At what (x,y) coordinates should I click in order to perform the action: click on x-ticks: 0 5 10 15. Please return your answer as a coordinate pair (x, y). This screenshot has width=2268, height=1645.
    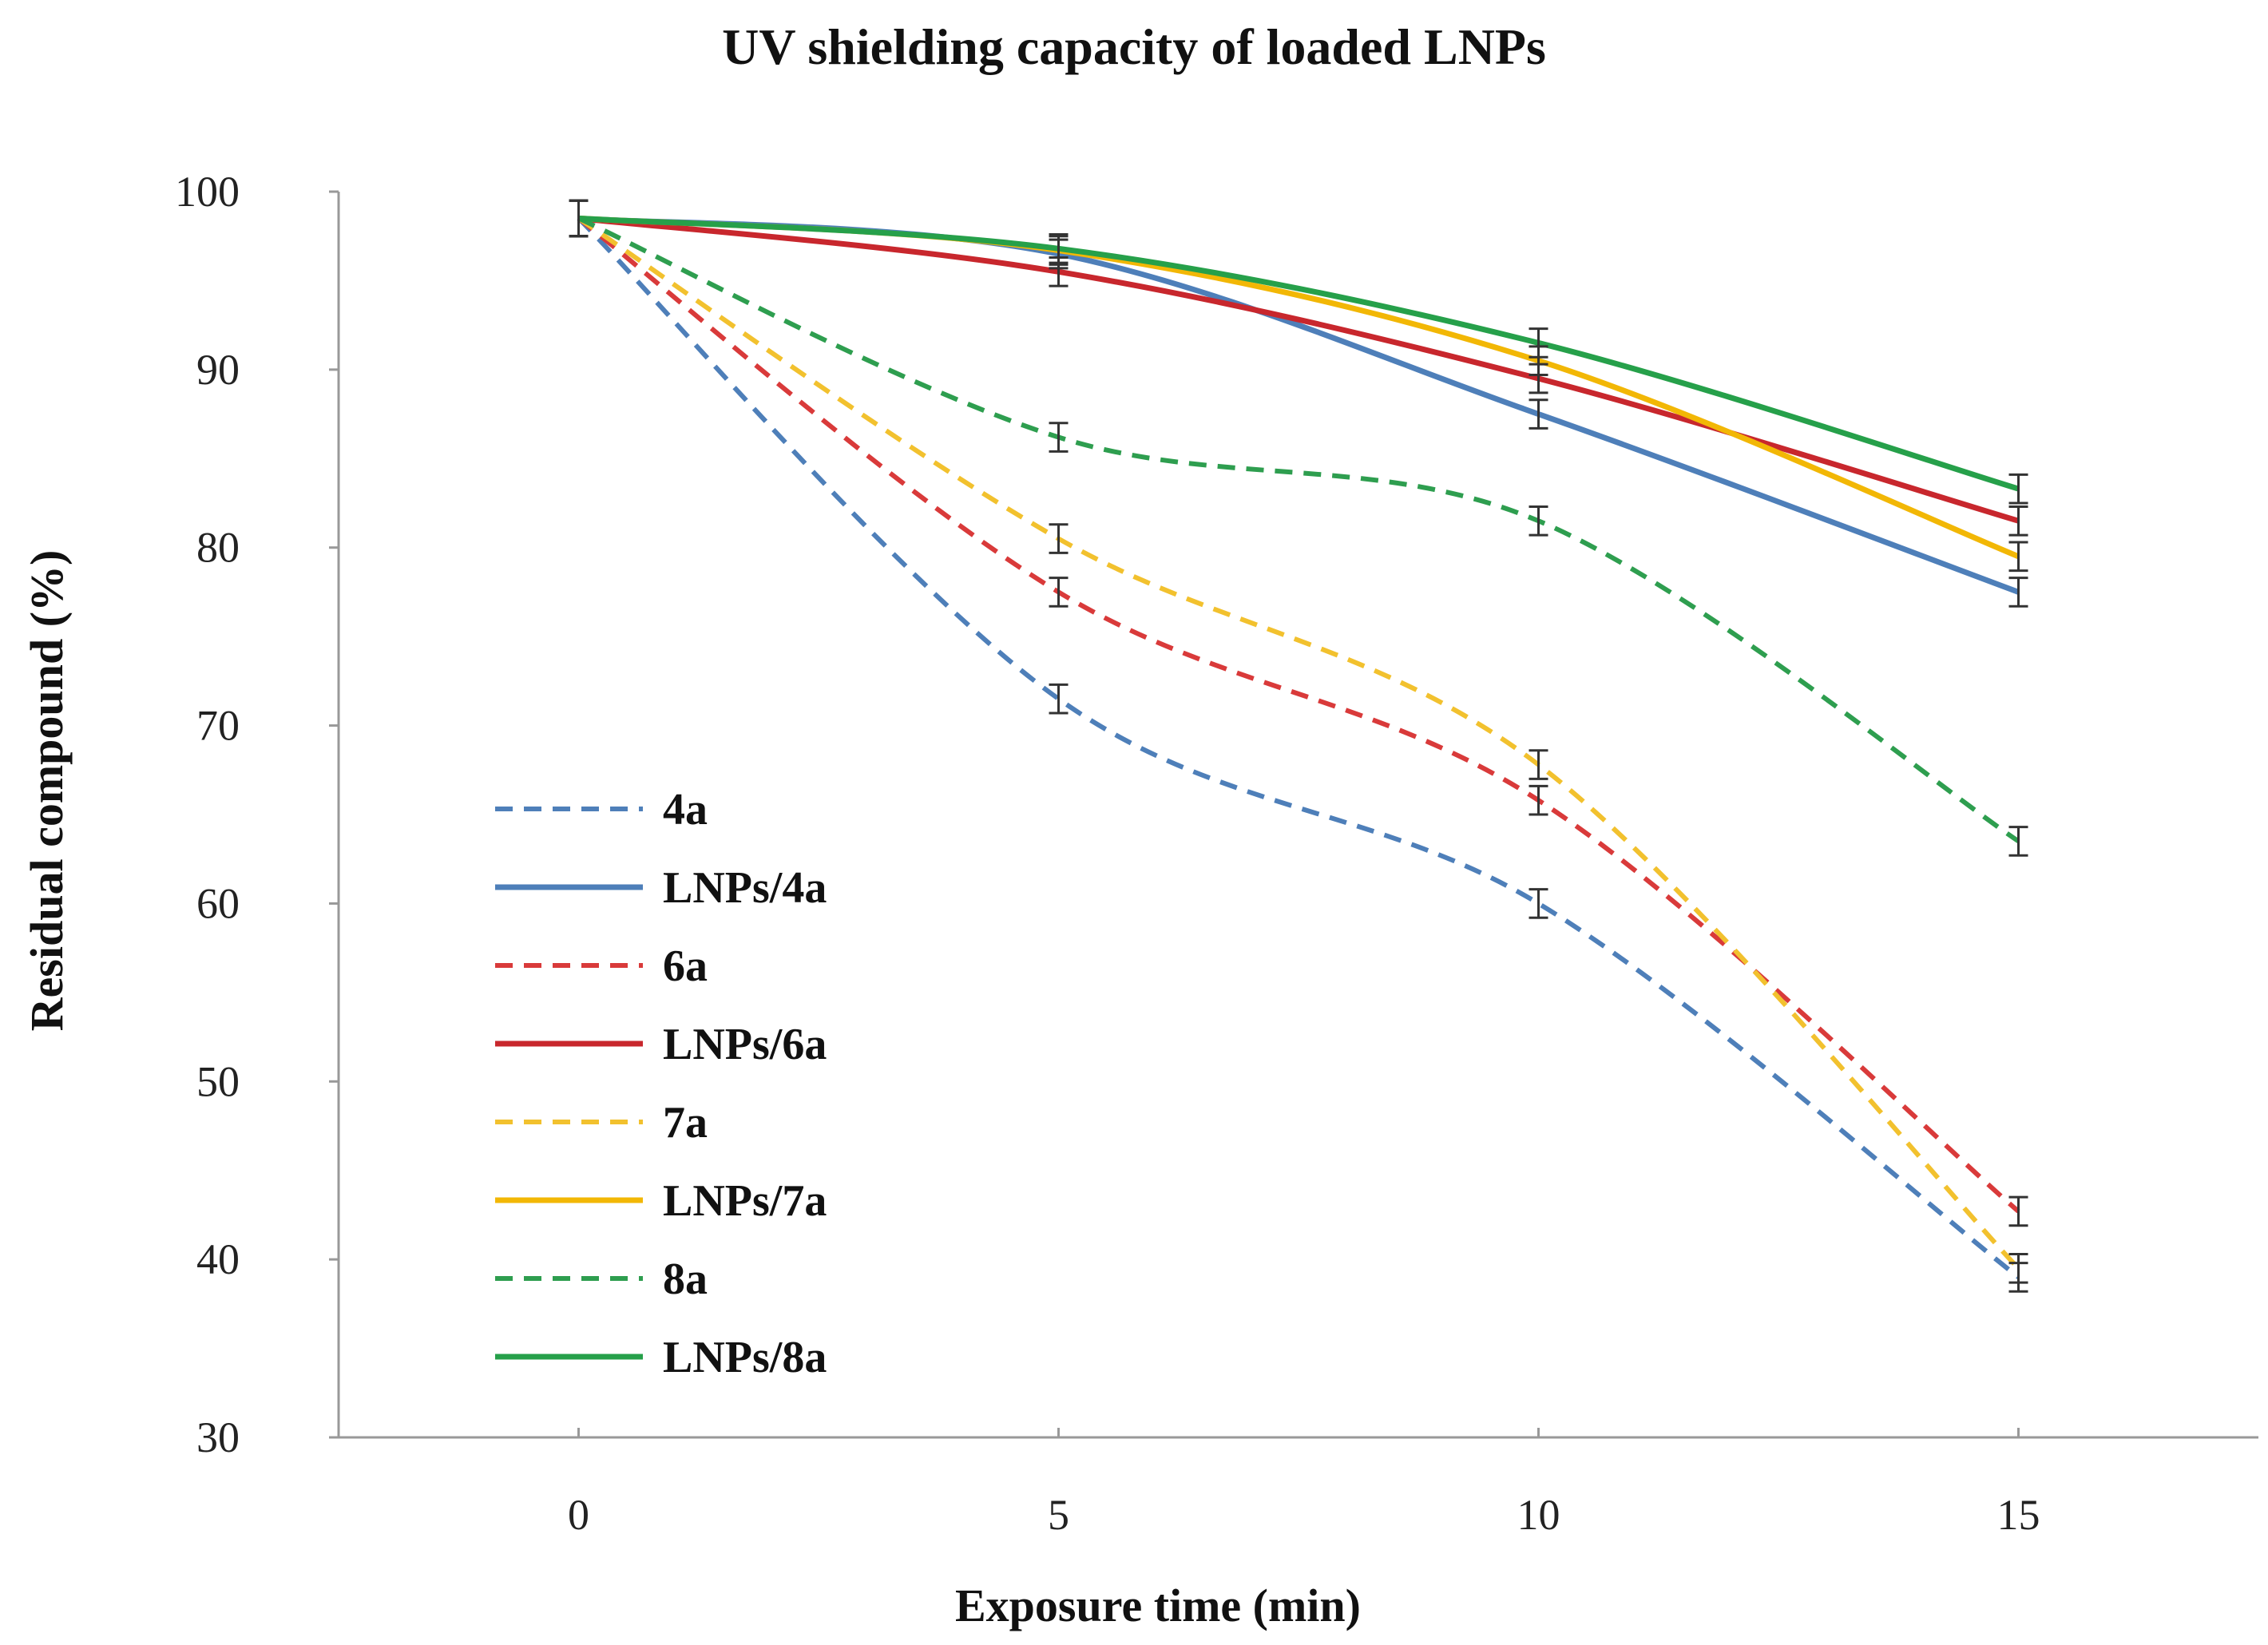
    Looking at the image, I should click on (1304, 1483).